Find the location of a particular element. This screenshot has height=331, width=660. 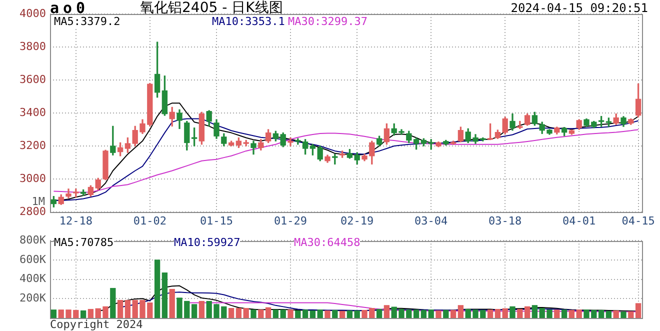

y-tick-label: 600K is located at coordinates (33, 259).